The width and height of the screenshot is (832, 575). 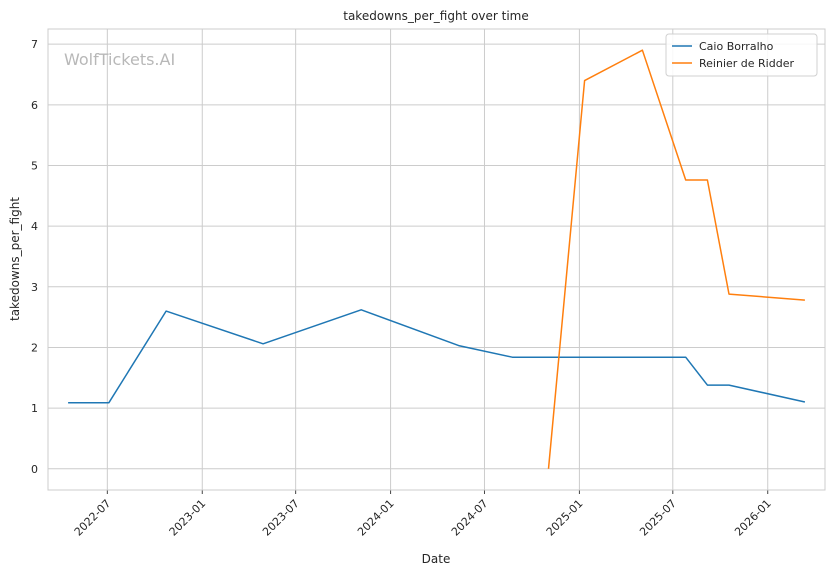 I want to click on watermark-text: WolfTickets.AI, so click(x=119, y=59).